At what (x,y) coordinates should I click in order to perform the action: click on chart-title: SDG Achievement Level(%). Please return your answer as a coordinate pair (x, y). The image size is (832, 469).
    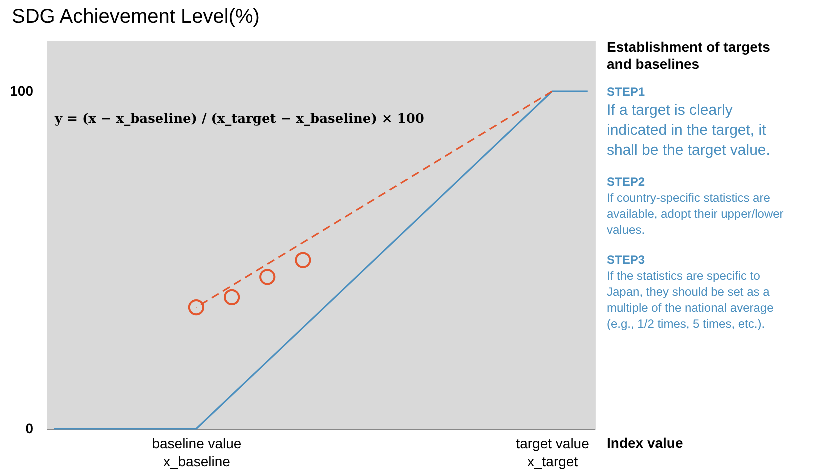
    Looking at the image, I should click on (136, 17).